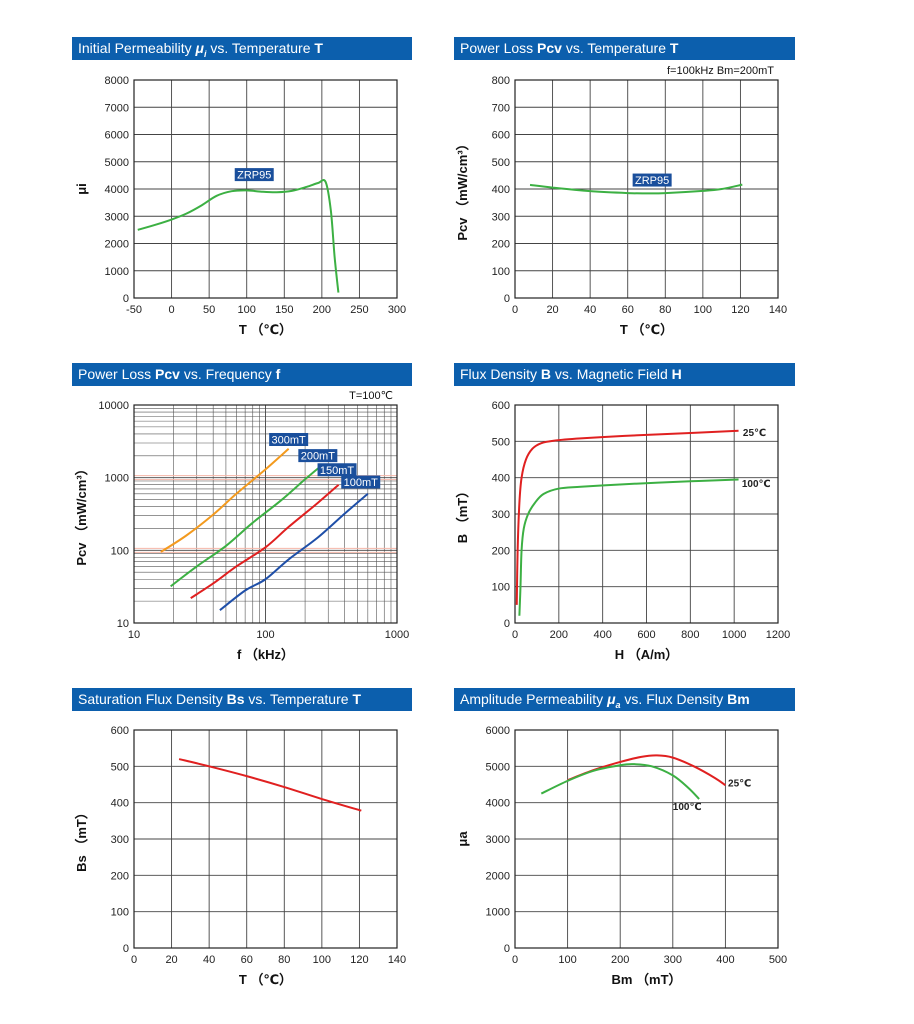 Image resolution: width=914 pixels, height=1024 pixels. Describe the element at coordinates (646, 635) in the screenshot. I see `x-tick-label: 600` at that location.